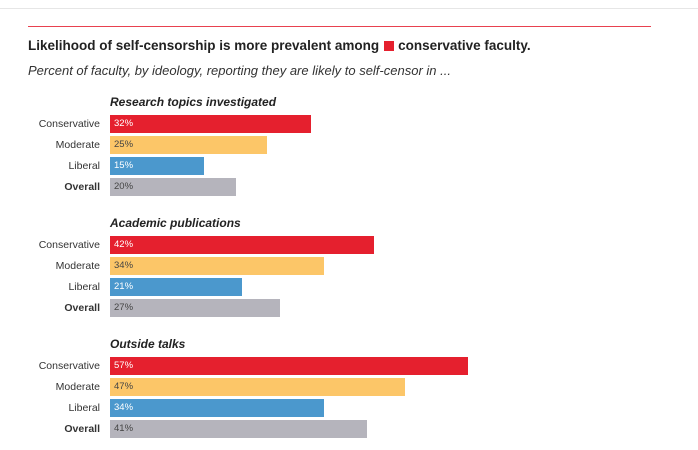 The width and height of the screenshot is (698, 450). I want to click on header-rule, so click(339, 26).